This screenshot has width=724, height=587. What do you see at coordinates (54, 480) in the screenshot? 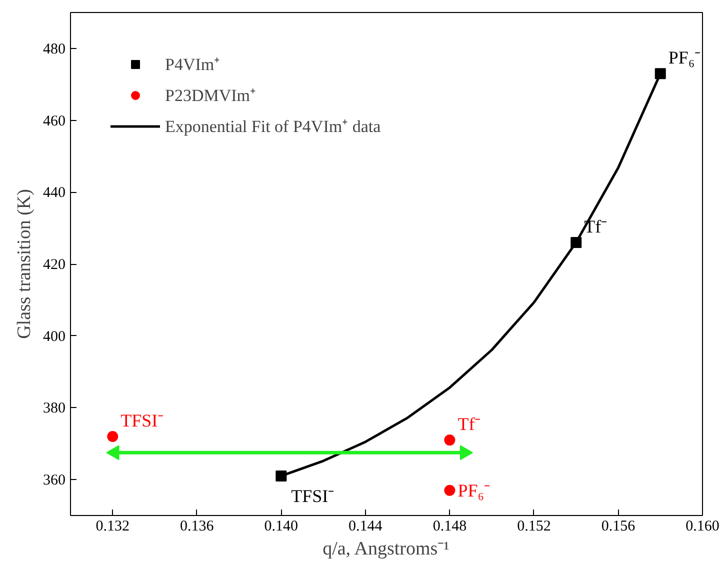
I see `y-tick-label: 360` at bounding box center [54, 480].